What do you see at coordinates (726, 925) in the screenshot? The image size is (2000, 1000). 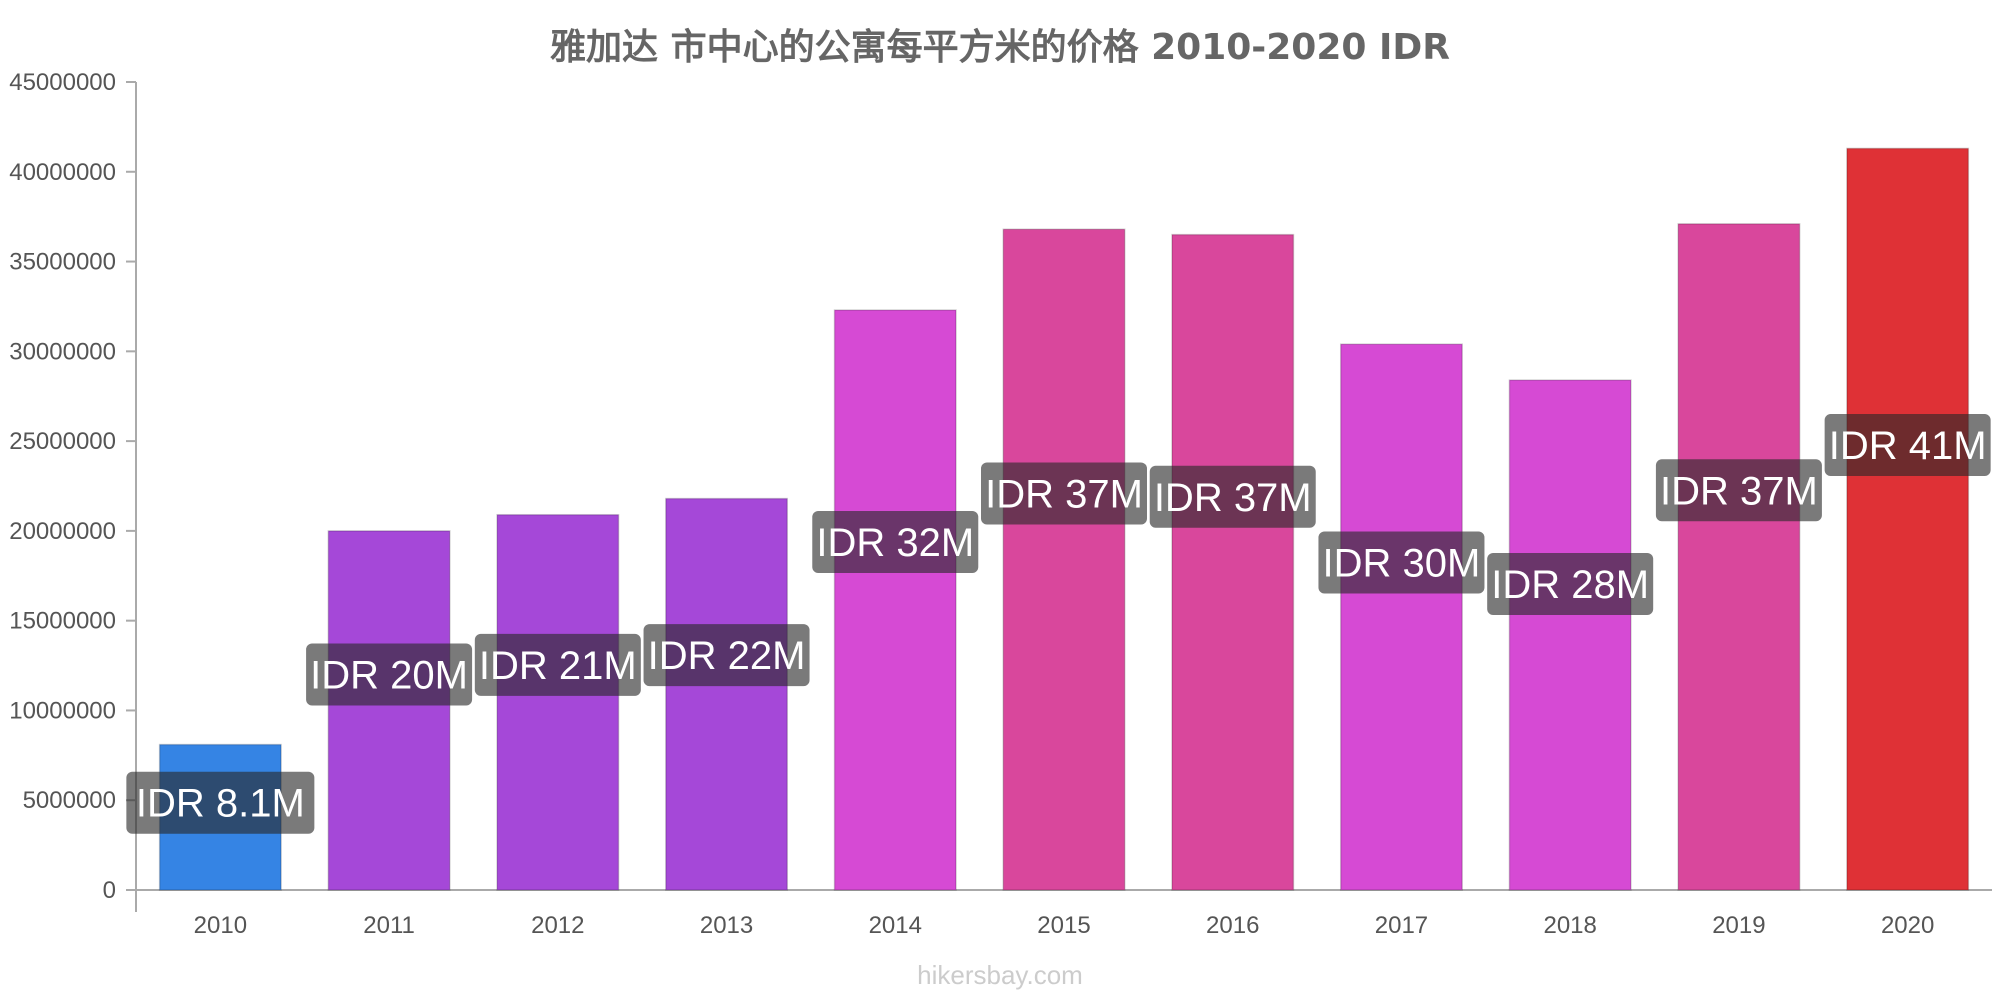 I see `x-tick-label: 2013` at bounding box center [726, 925].